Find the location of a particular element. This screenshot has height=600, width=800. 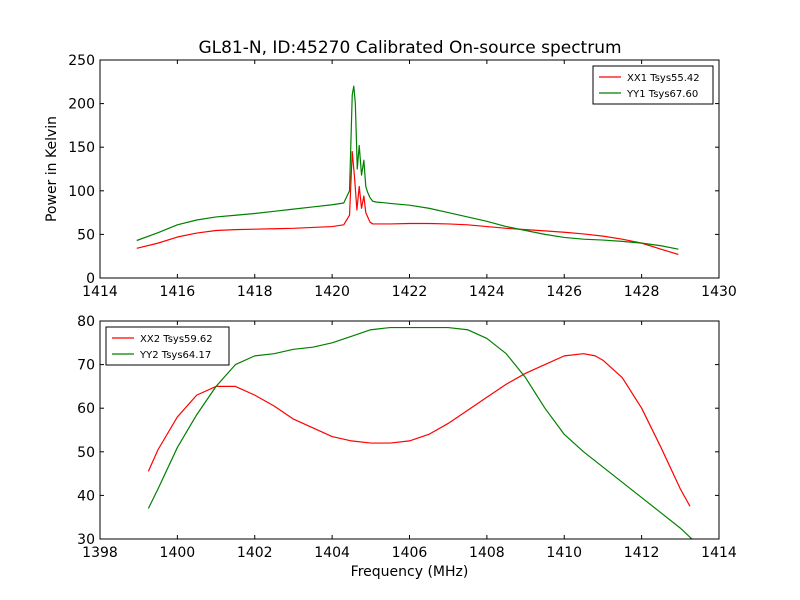

bottom-y-tick-label: 30 is located at coordinates (86, 540).